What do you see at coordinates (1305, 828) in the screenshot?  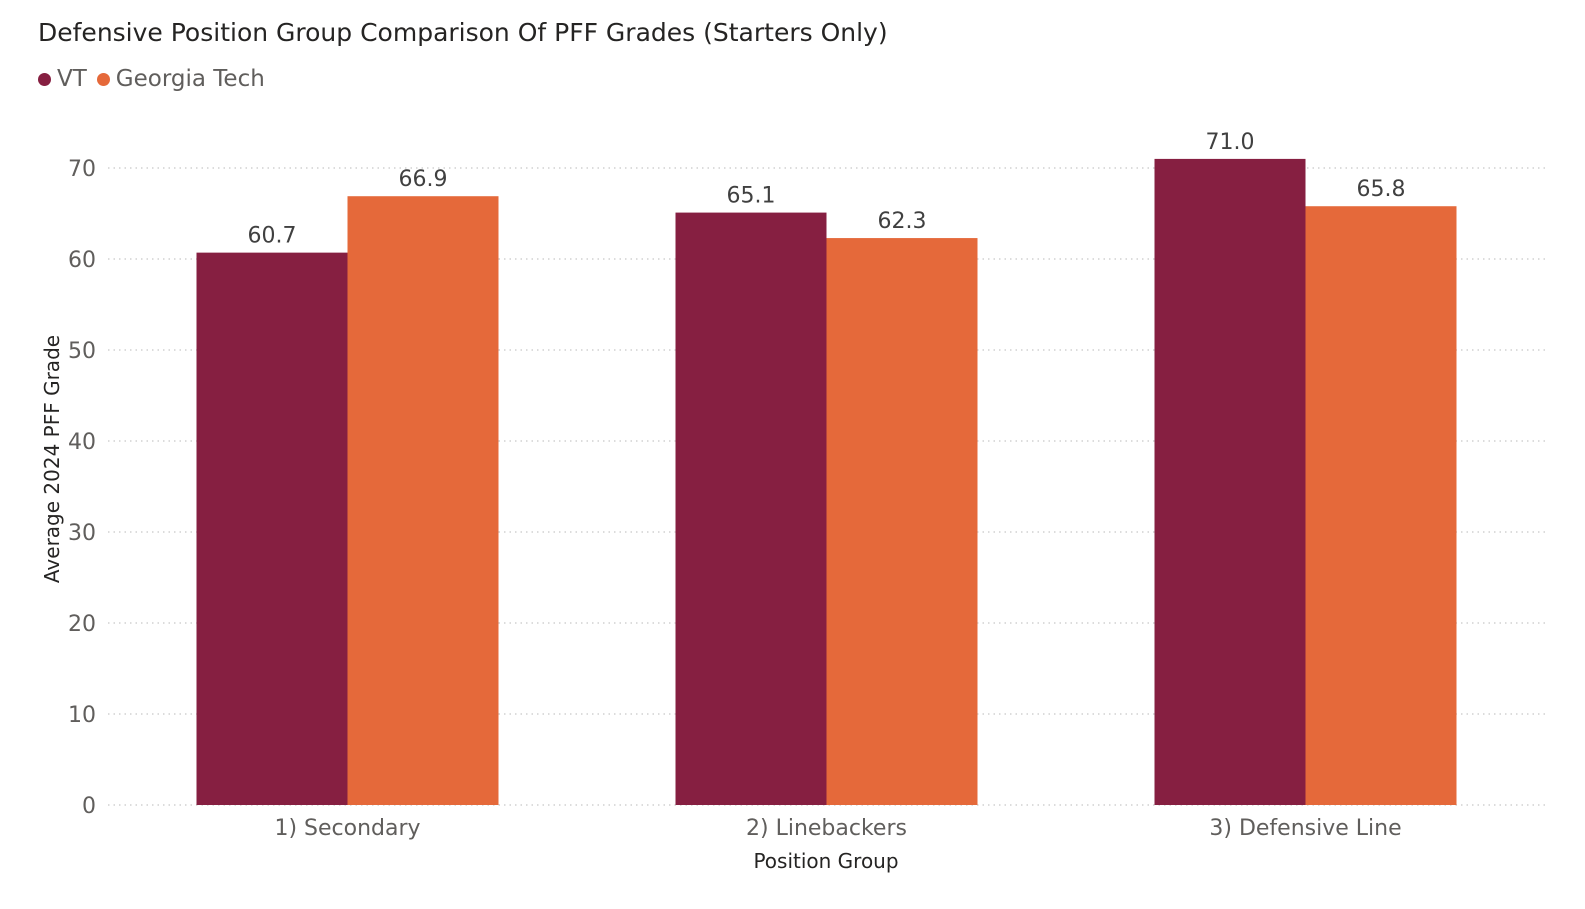 I see `x-tick-label: 3) Defensive Line` at bounding box center [1305, 828].